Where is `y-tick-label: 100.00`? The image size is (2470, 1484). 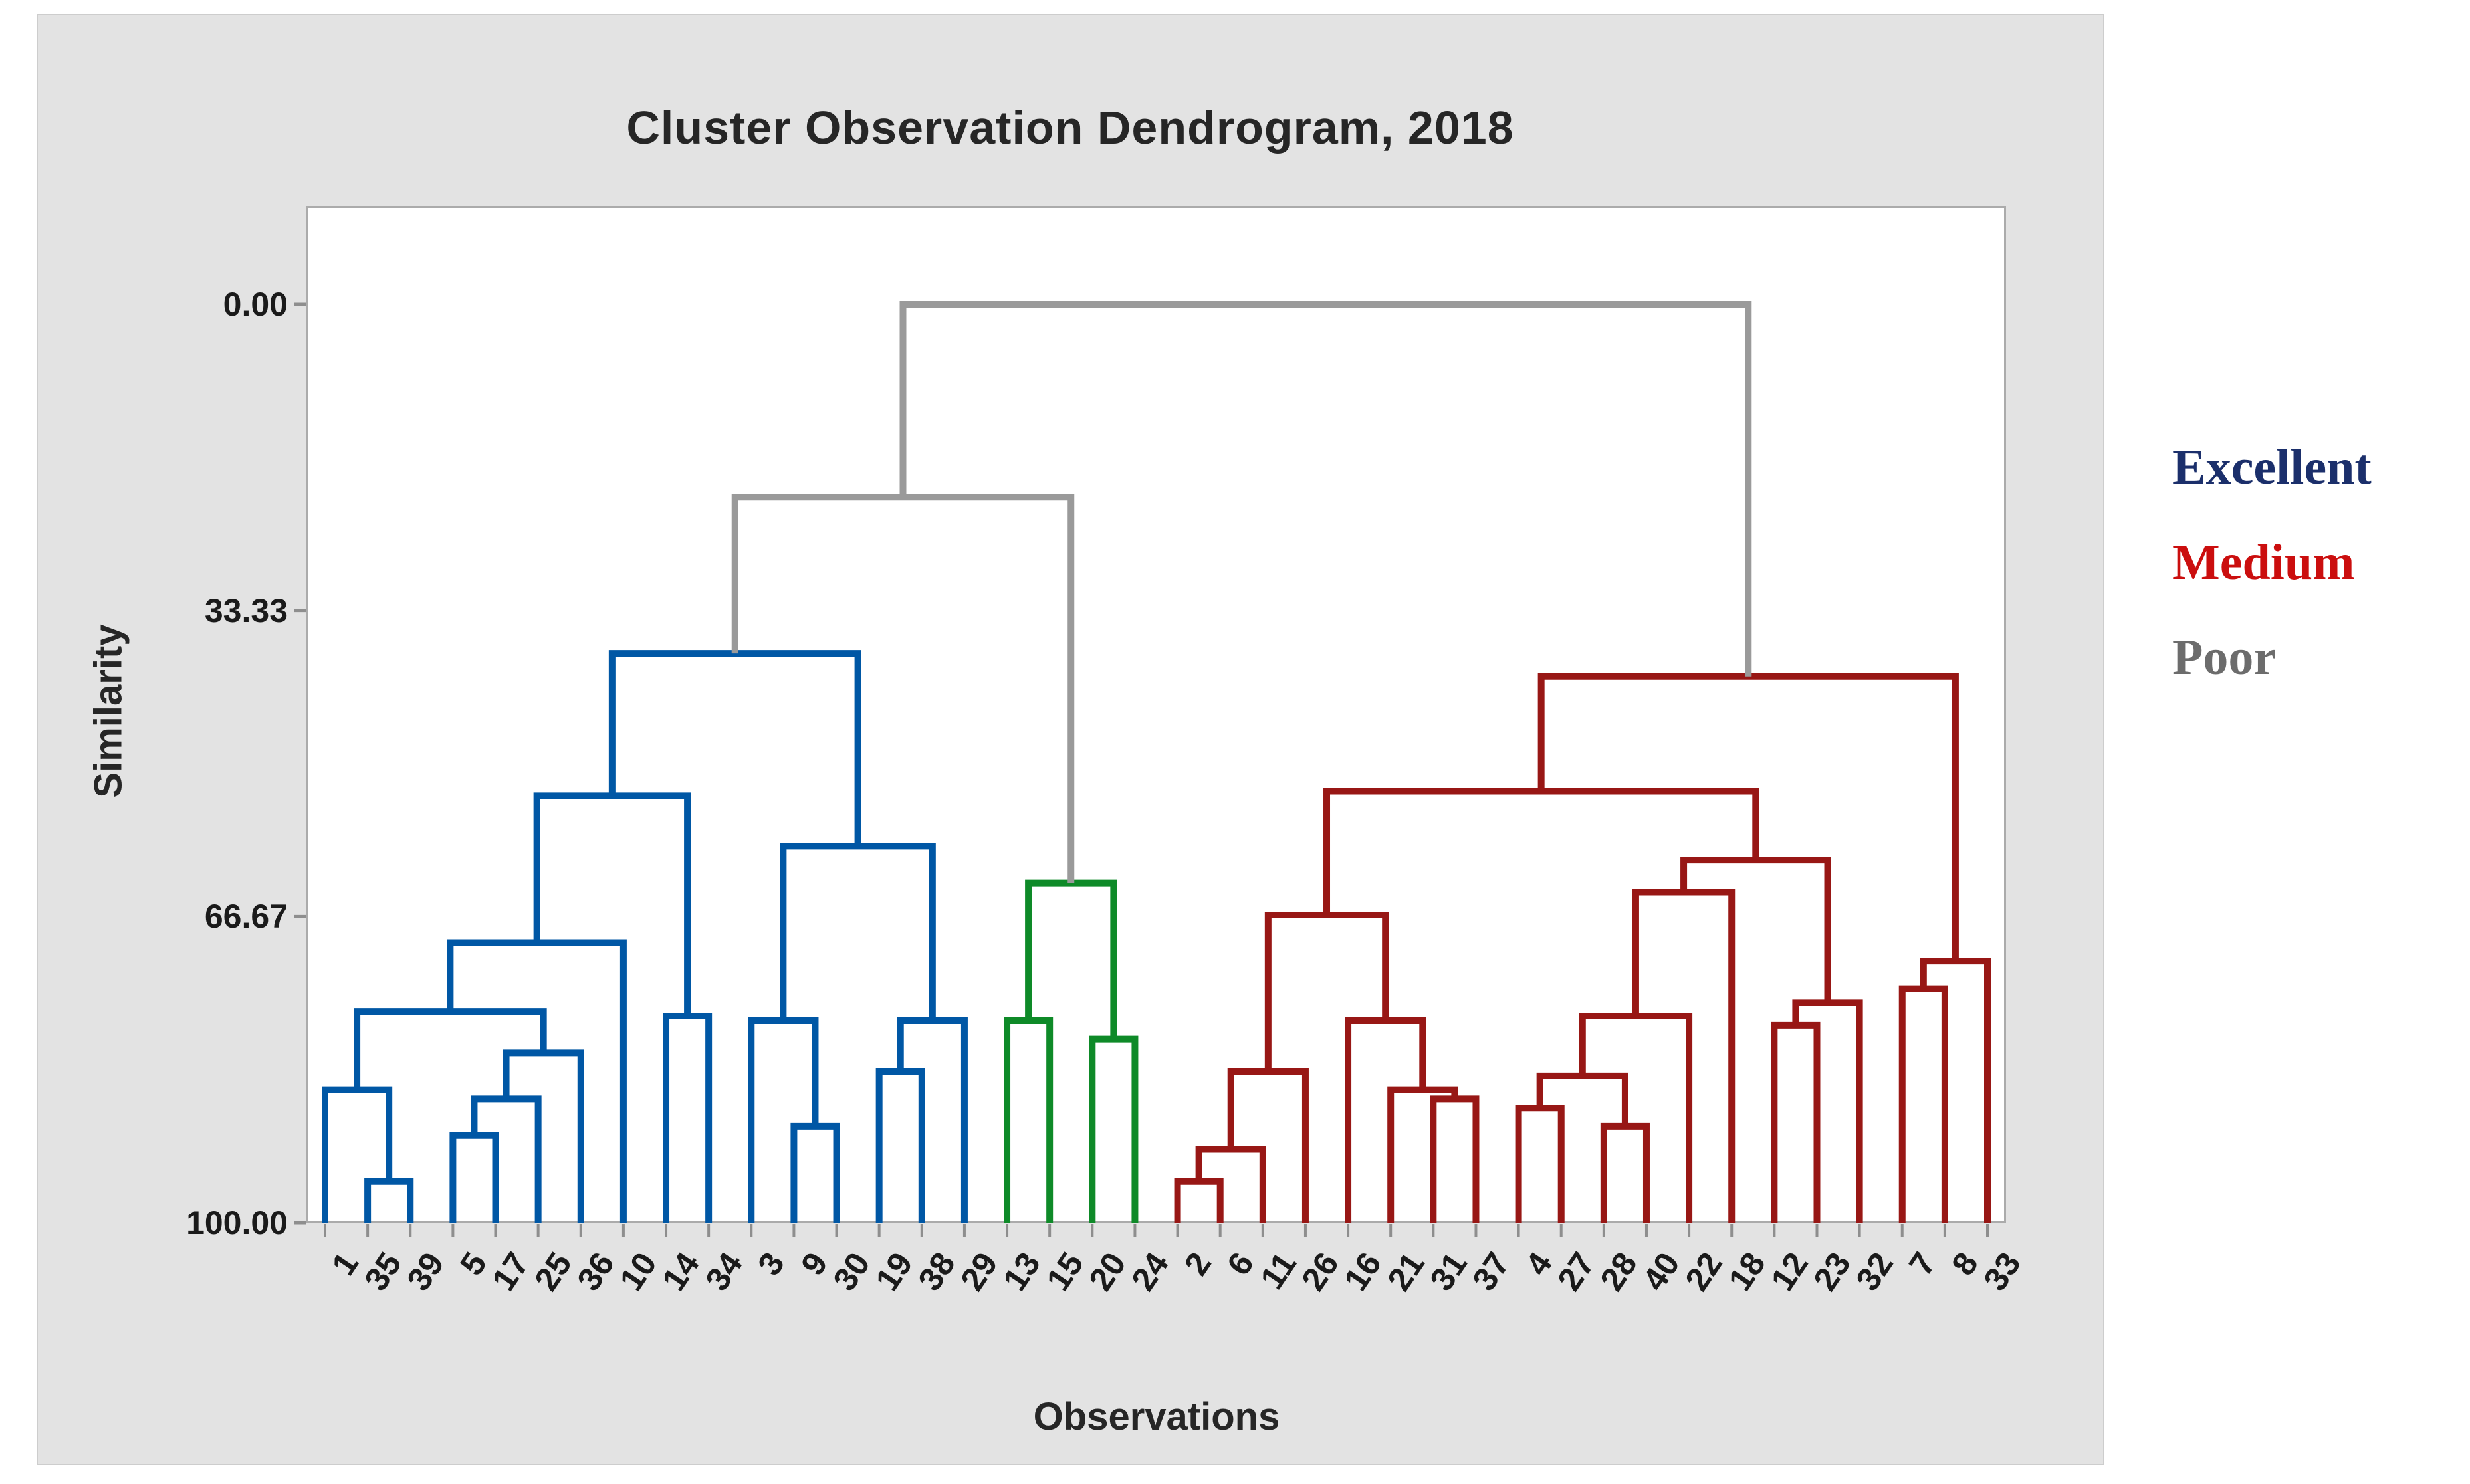
y-tick-label: 100.00 is located at coordinates (237, 1222).